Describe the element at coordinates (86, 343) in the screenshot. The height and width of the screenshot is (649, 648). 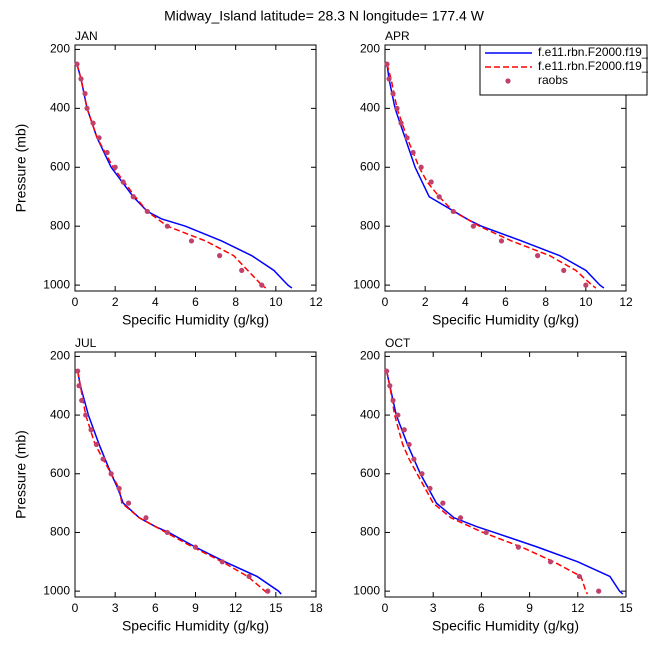
I see `panel-label: JUL` at that location.